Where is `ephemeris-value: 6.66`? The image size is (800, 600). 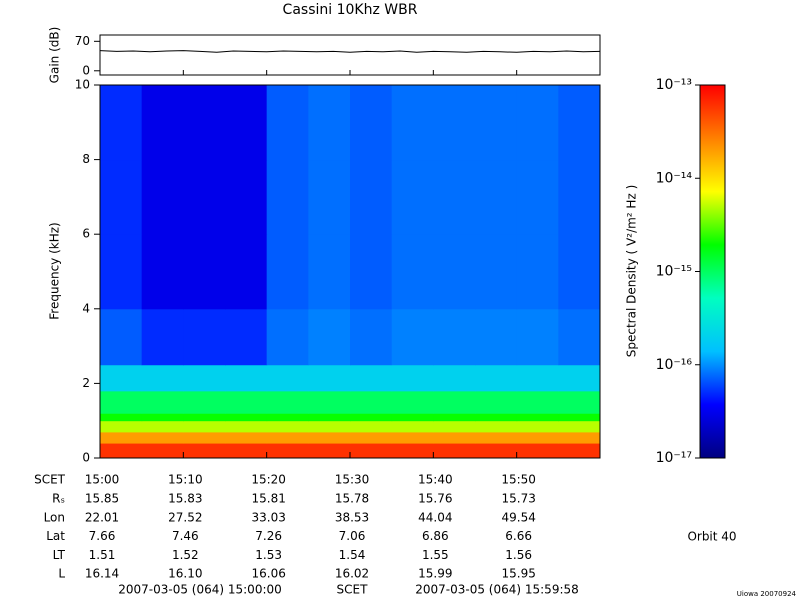
ephemeris-value: 6.66 is located at coordinates (518, 536).